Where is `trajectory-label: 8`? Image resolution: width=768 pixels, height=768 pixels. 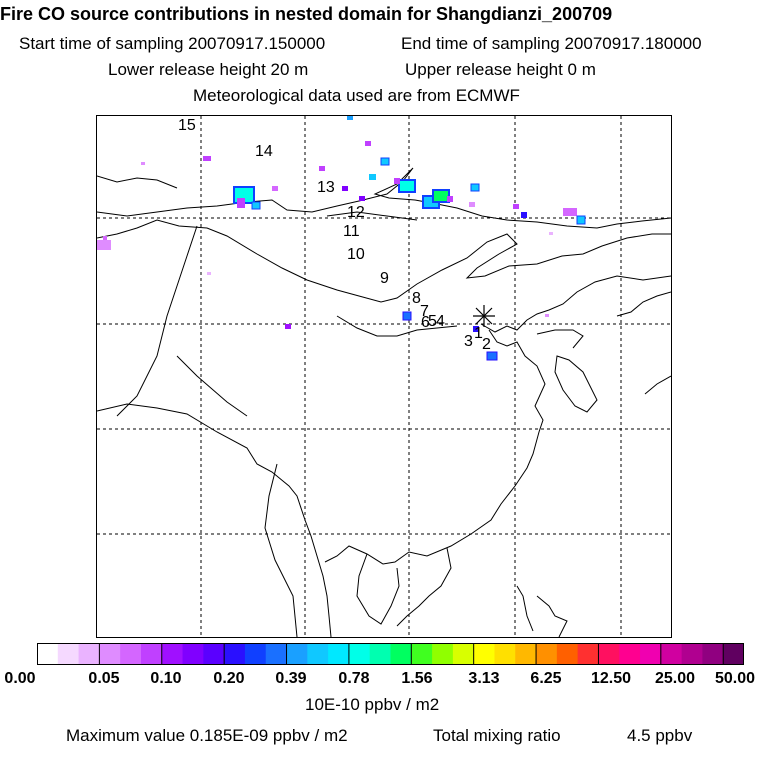
trajectory-label: 8 is located at coordinates (416, 298).